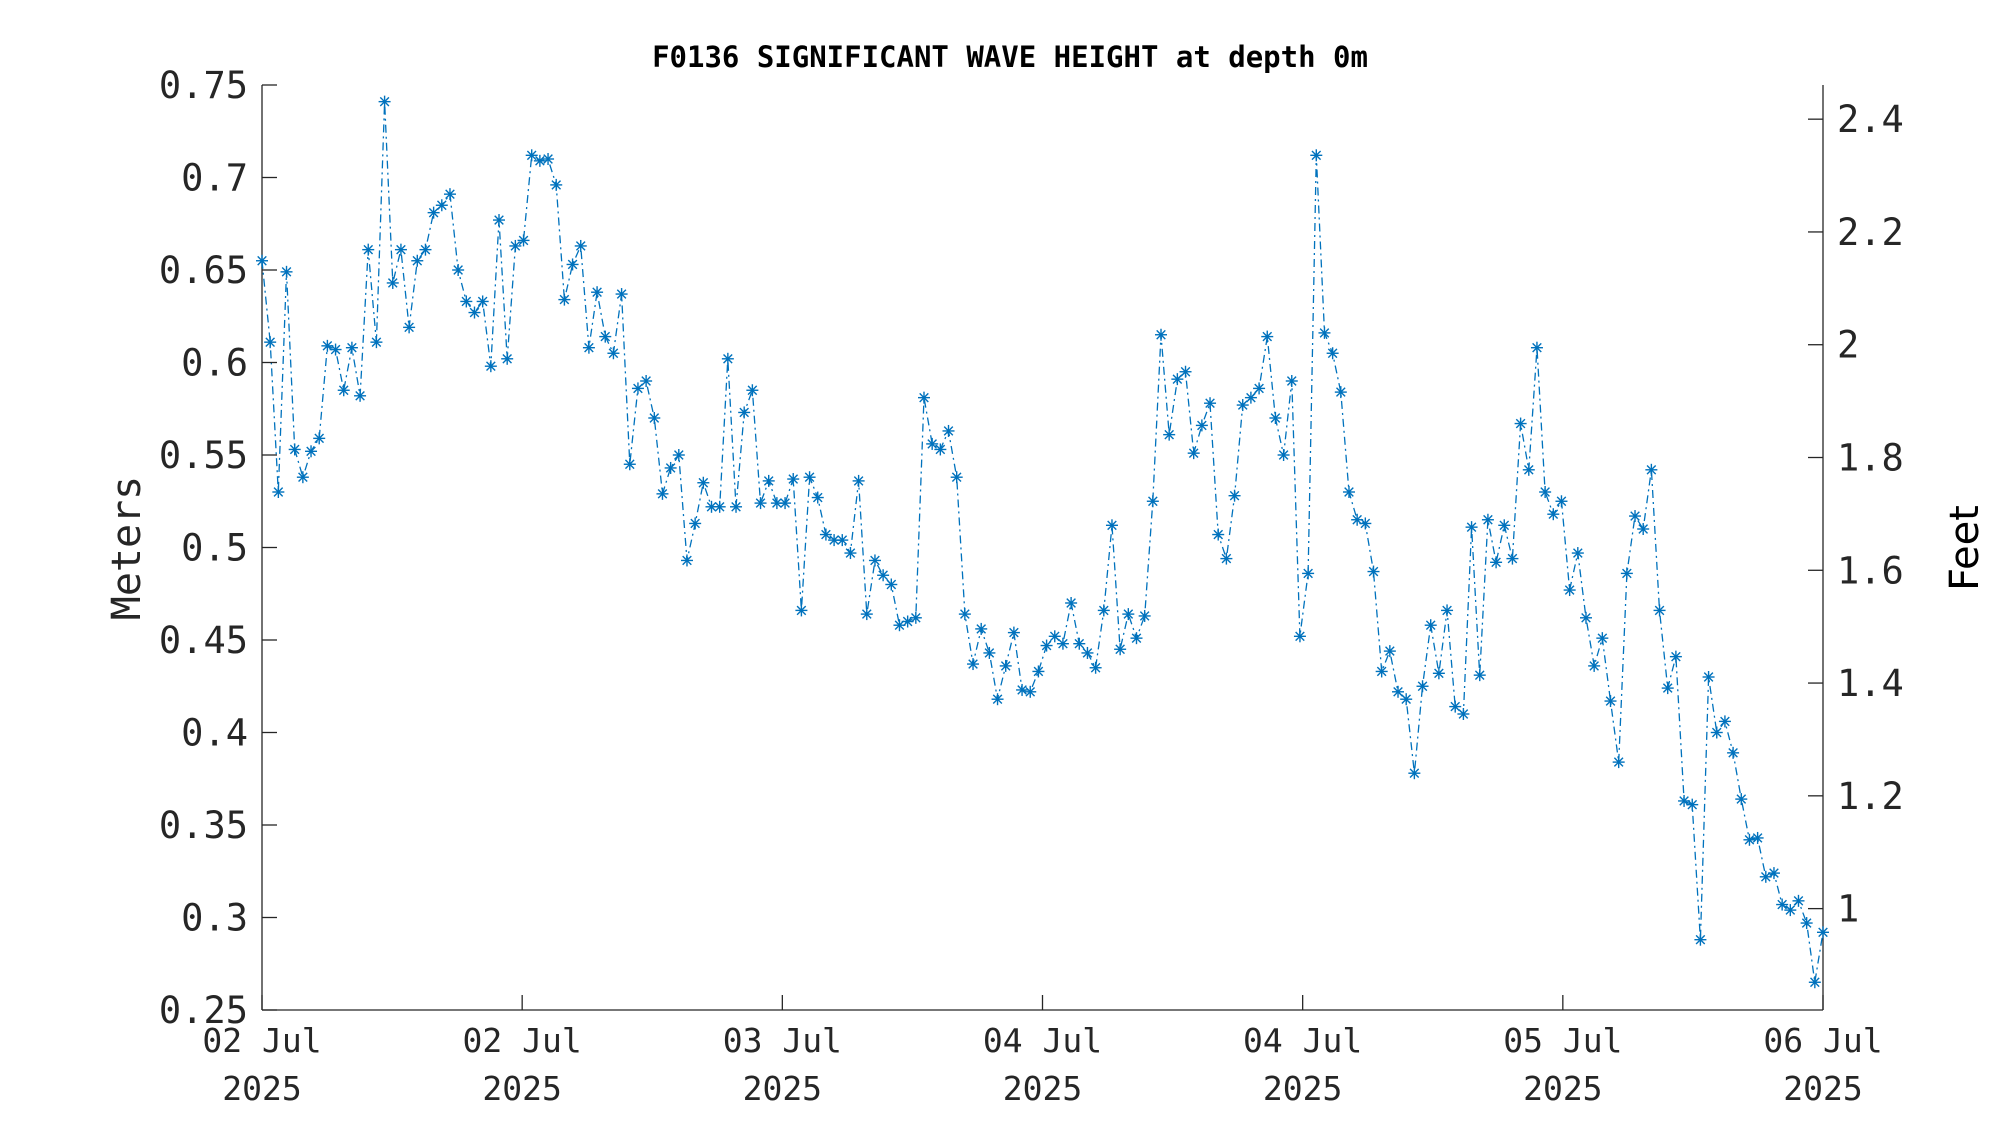  Describe the element at coordinates (1870, 119) in the screenshot. I see `right-y-tick-label: 2.4` at that location.